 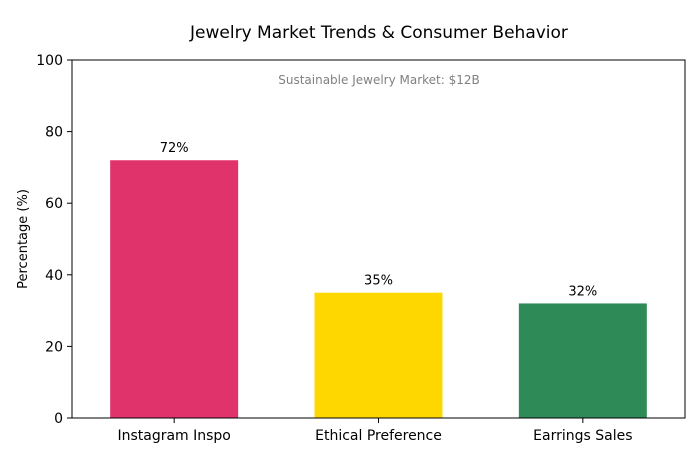 What do you see at coordinates (173, 436) in the screenshot?
I see `x-tick-label: Instagram Inspo` at bounding box center [173, 436].